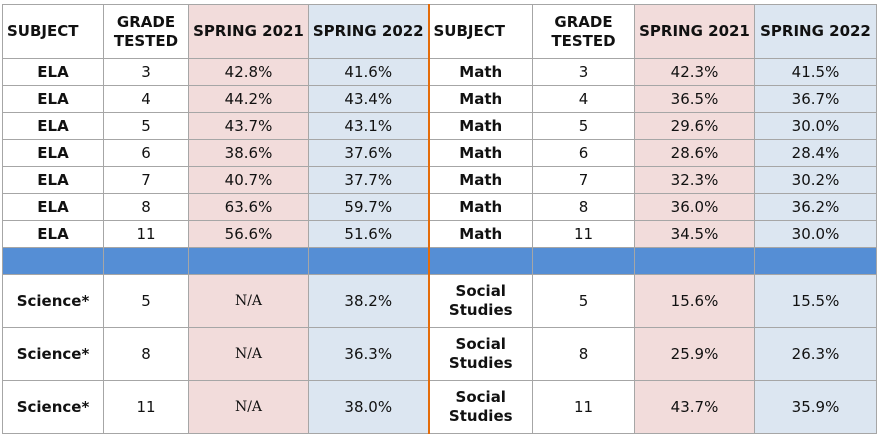  Describe the element at coordinates (368, 354) in the screenshot. I see `table-cell: 36.3%` at that location.